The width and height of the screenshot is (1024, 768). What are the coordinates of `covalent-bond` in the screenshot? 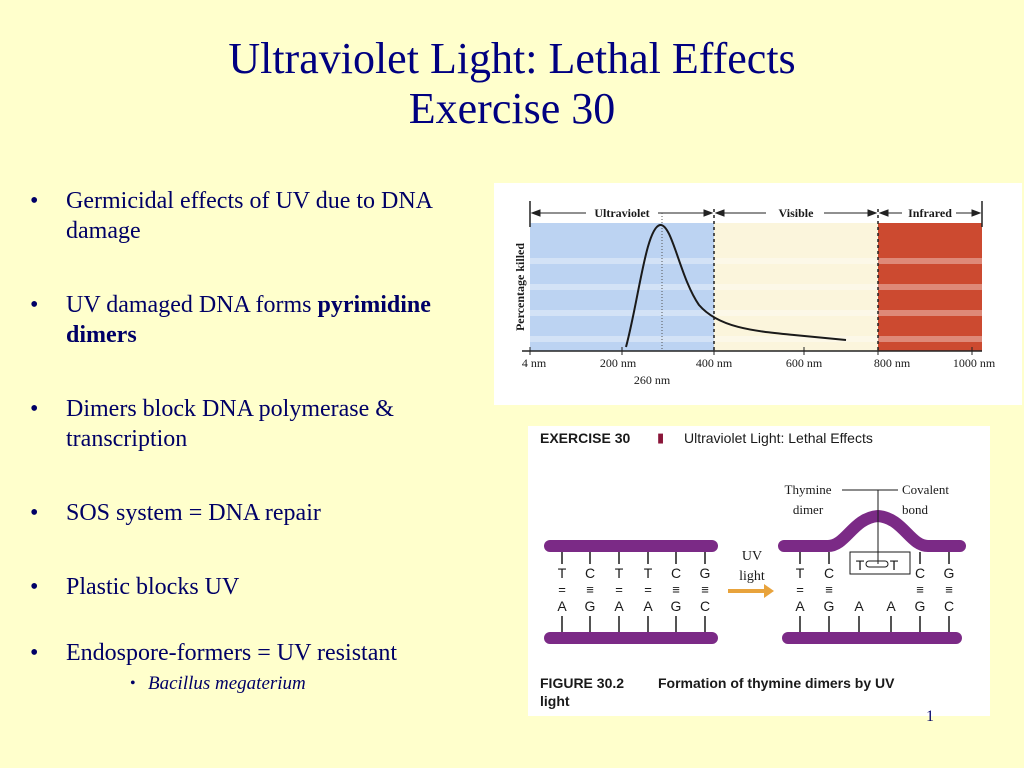 It's located at (877, 564).